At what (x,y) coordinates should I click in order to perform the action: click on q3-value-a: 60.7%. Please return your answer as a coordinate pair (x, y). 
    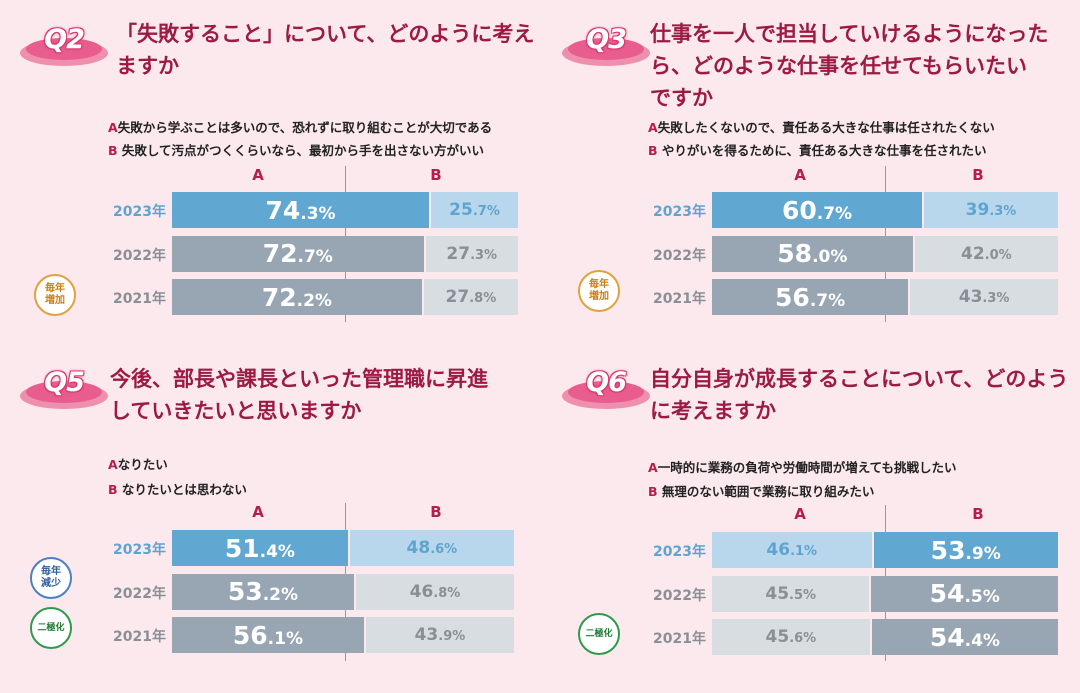
    Looking at the image, I should click on (817, 210).